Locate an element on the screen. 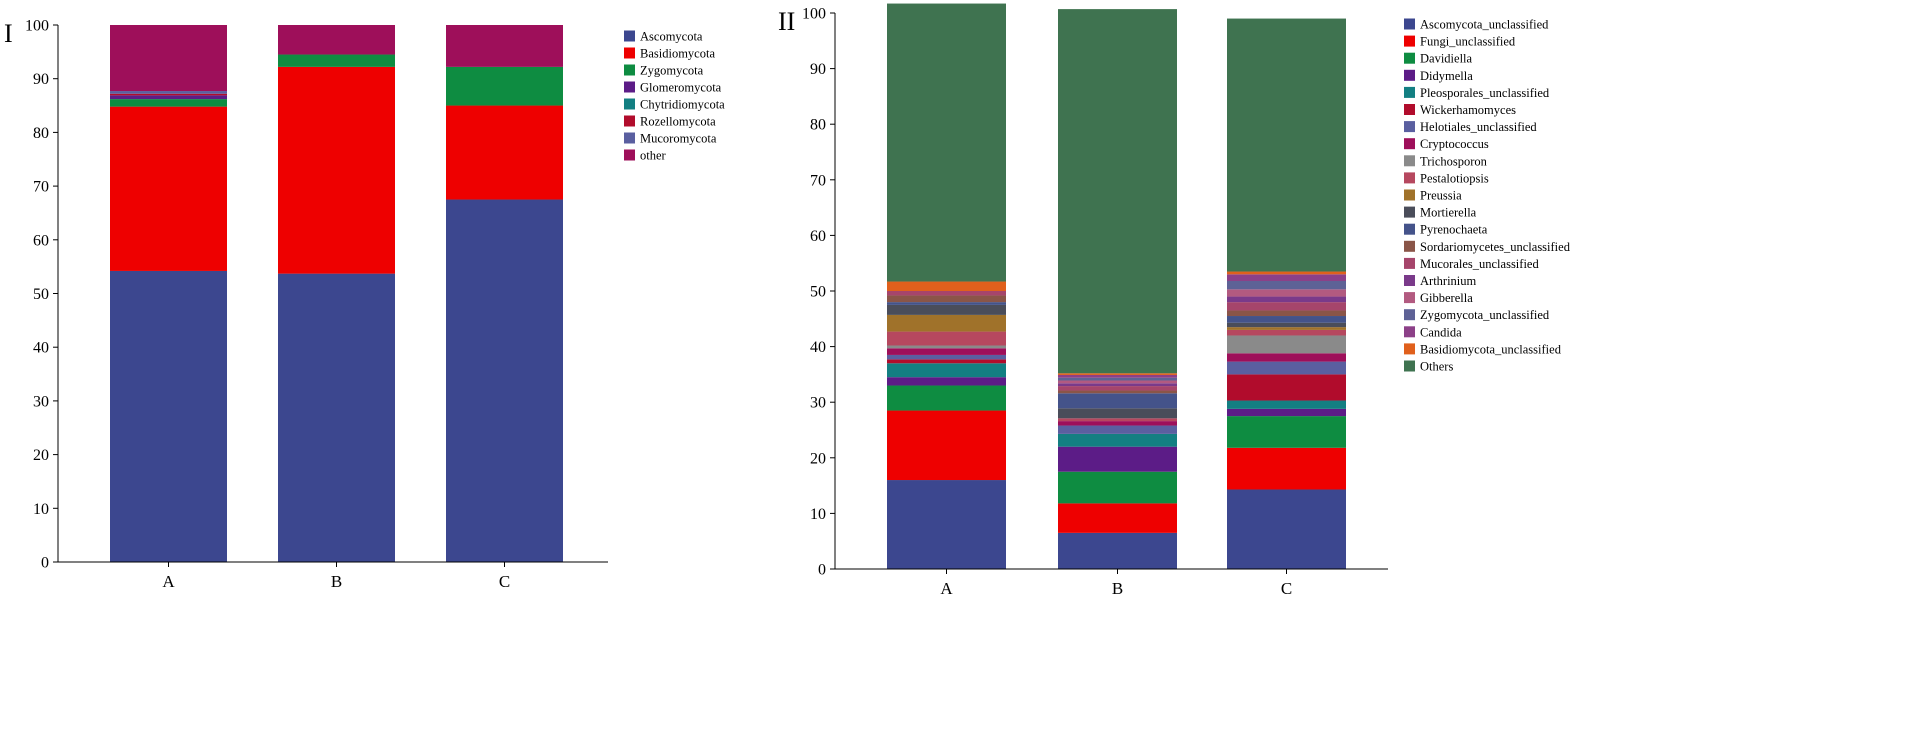  legend-label: Pestalotiopsis is located at coordinates (1454, 178).